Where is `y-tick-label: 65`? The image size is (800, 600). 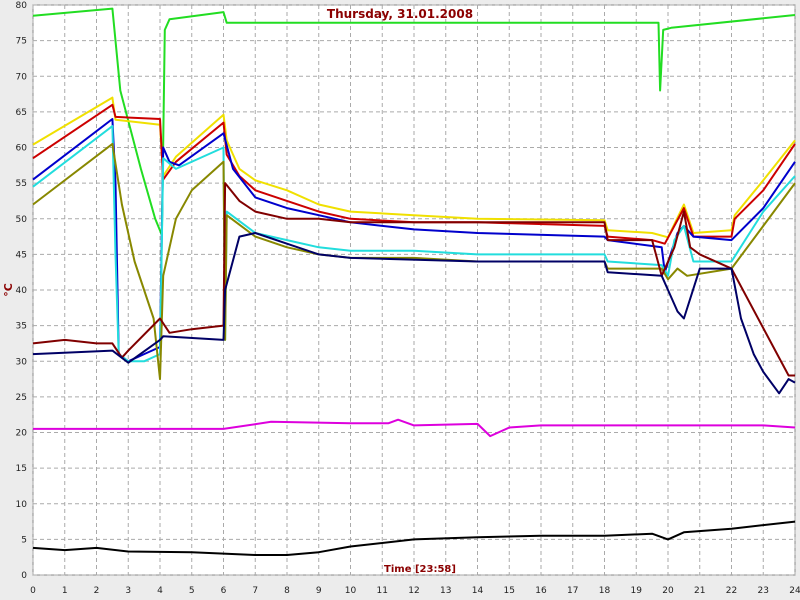 y-tick-label: 65 is located at coordinates (21, 113).